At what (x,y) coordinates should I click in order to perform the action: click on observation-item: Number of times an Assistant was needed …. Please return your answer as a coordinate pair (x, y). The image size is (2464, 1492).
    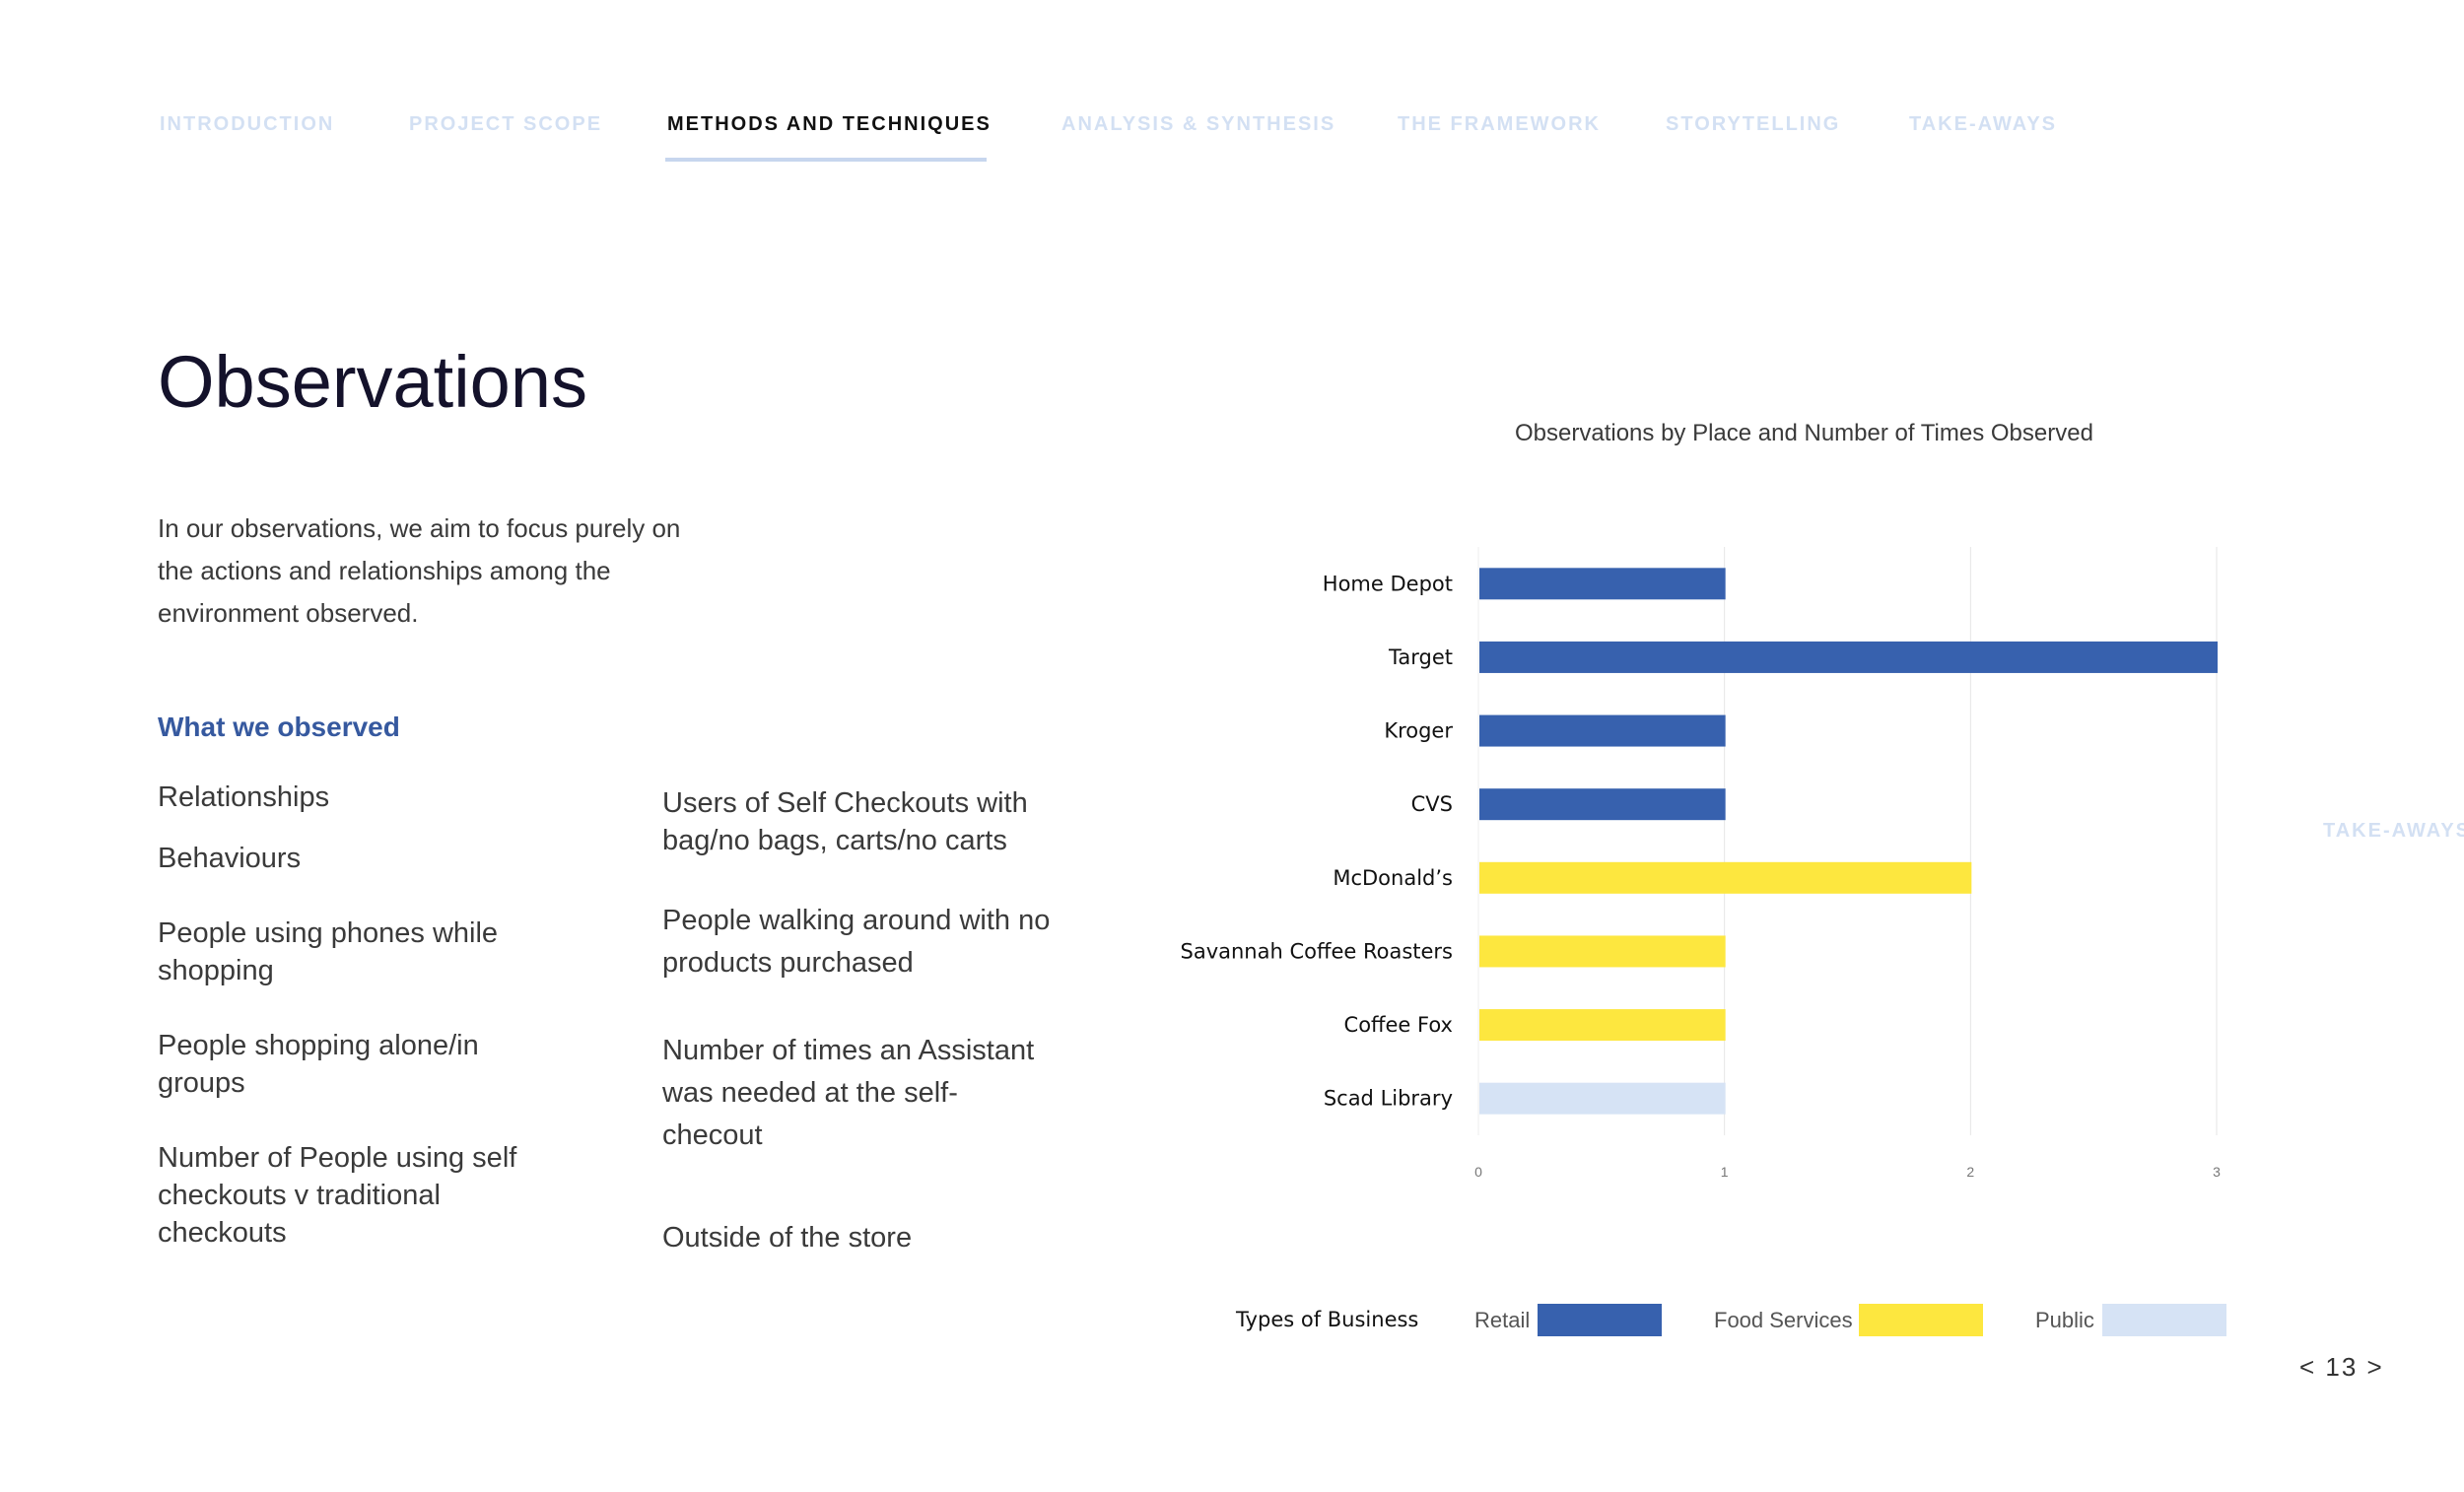
    Looking at the image, I should click on (848, 1093).